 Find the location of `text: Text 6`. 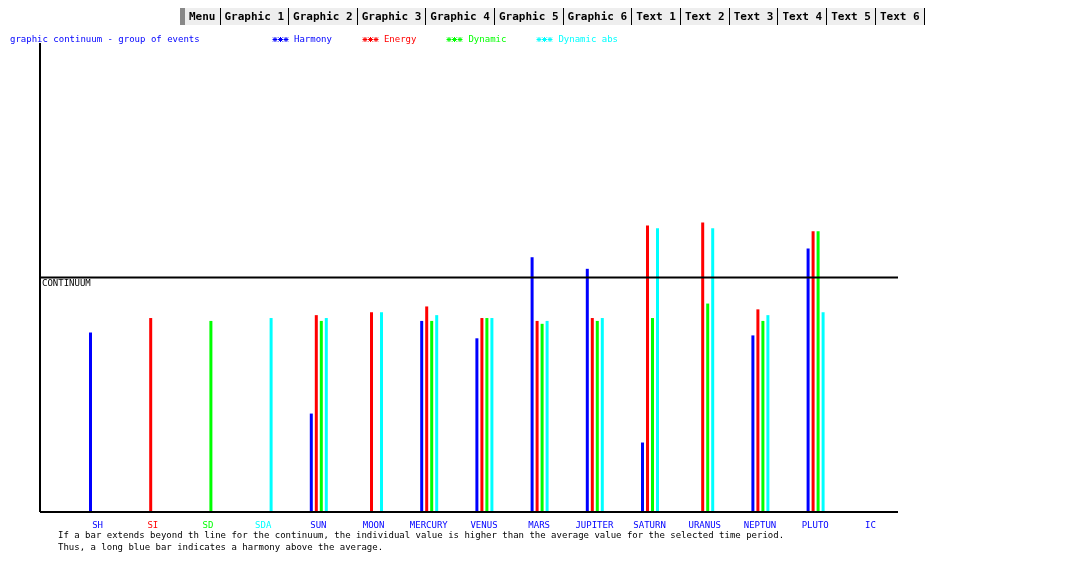

text: Text 6 is located at coordinates (900, 16).